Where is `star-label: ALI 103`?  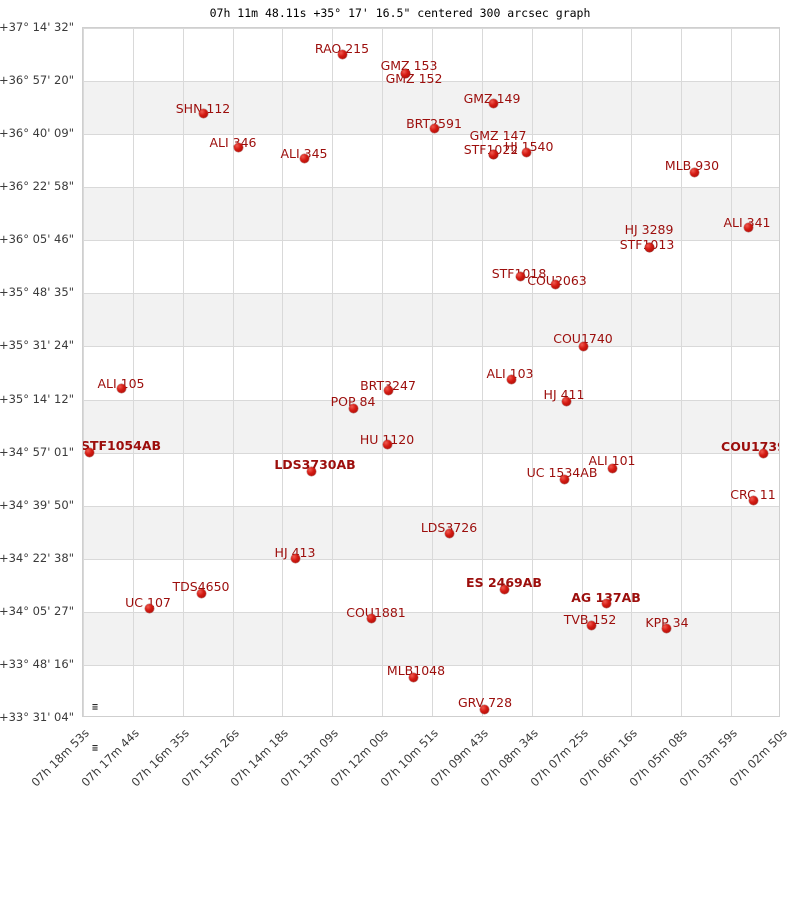 star-label: ALI 103 is located at coordinates (510, 373).